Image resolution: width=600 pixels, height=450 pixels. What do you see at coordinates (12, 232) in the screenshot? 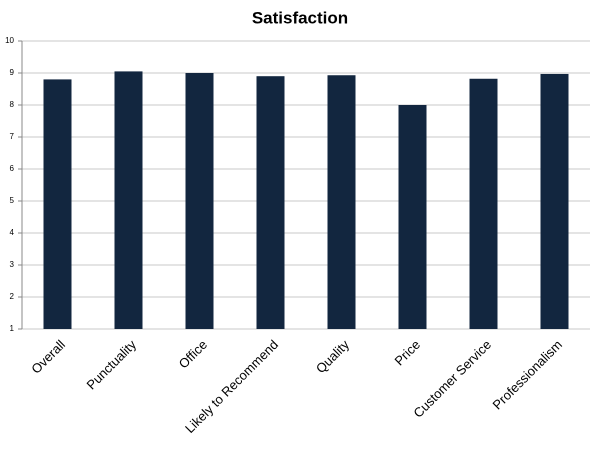
I see `y-tick-label: 4` at bounding box center [12, 232].